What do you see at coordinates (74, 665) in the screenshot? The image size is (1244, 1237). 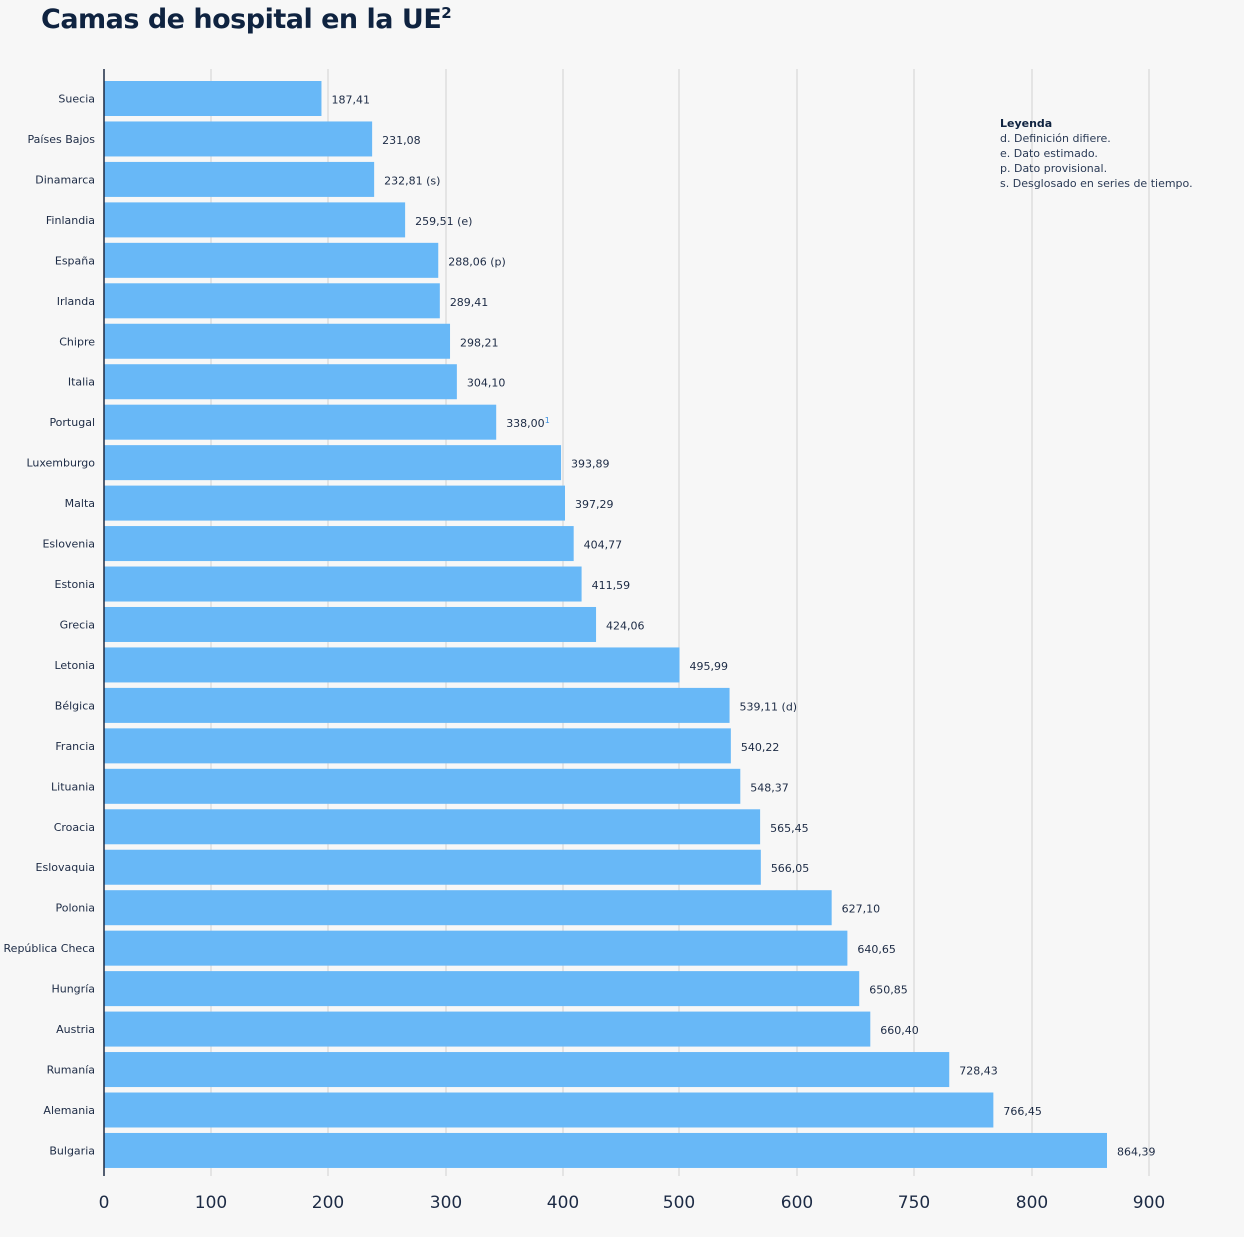 I see `category-label: Letonia` at bounding box center [74, 665].